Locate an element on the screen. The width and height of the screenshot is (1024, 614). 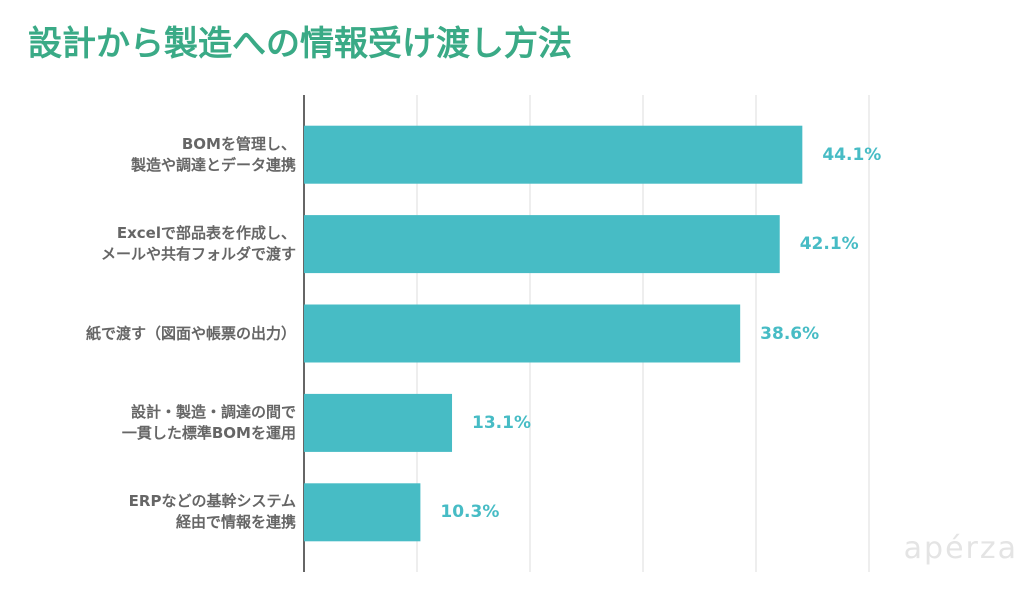
value-label: 10.3% is located at coordinates (470, 512).